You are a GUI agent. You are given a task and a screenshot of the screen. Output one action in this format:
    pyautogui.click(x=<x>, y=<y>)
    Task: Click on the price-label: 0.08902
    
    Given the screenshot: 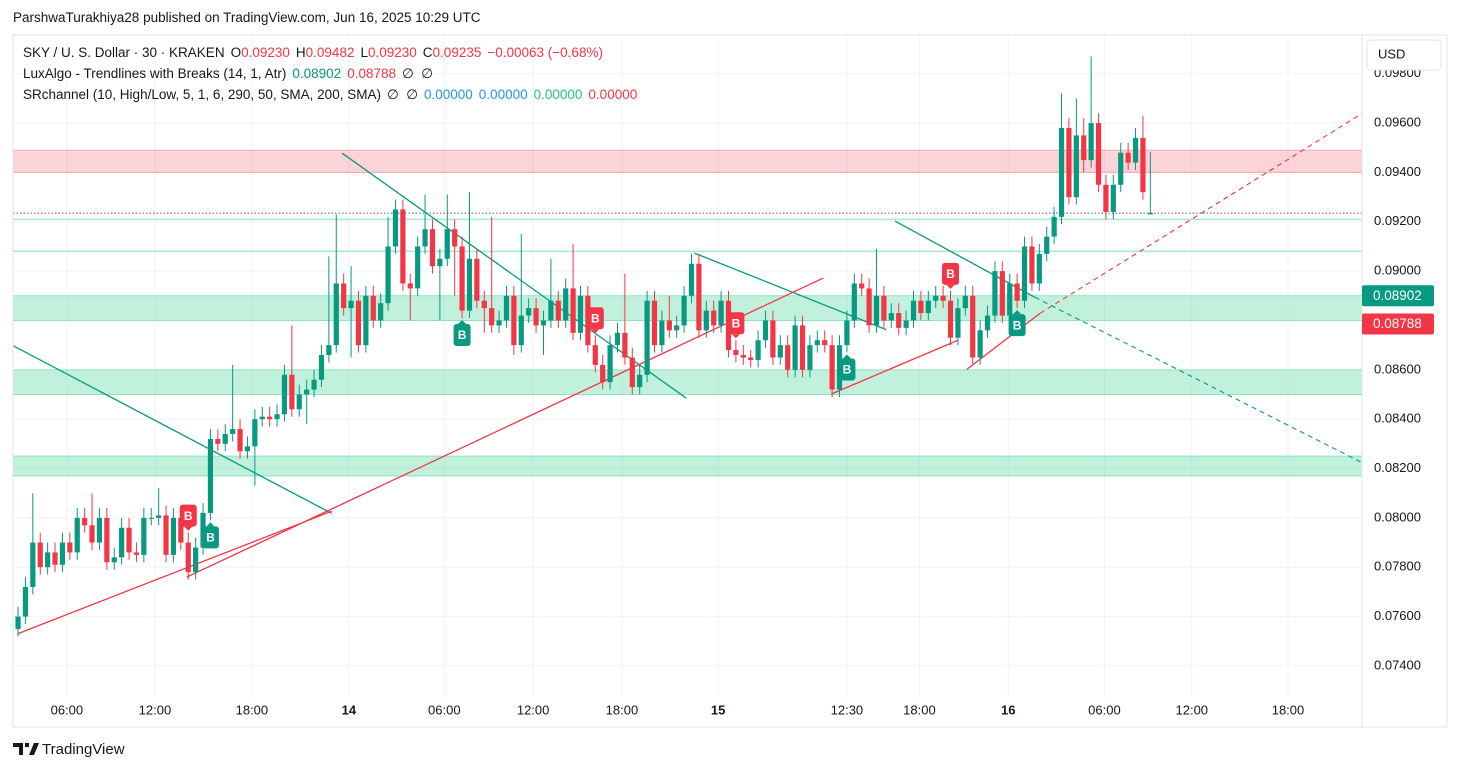 What is the action you would take?
    pyautogui.click(x=1397, y=295)
    